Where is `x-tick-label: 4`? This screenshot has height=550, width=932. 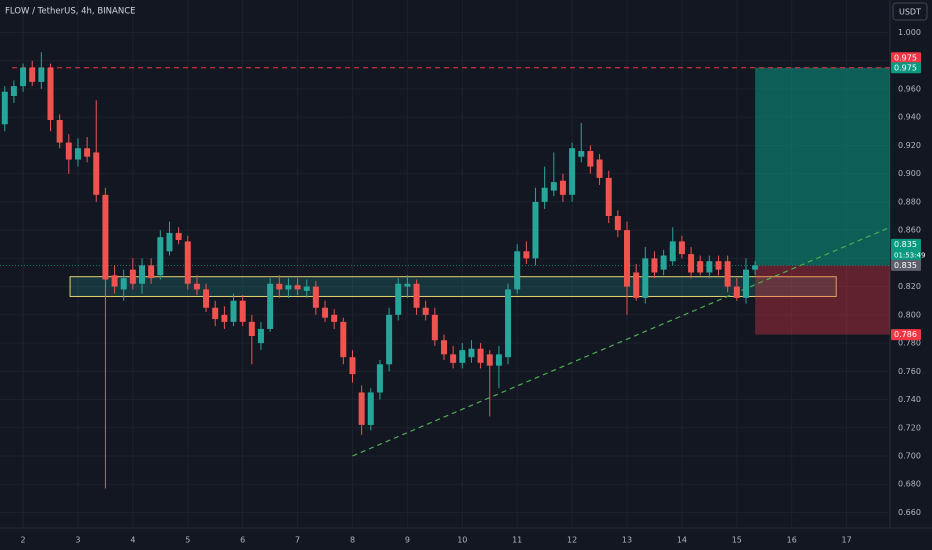
x-tick-label: 4 is located at coordinates (132, 540).